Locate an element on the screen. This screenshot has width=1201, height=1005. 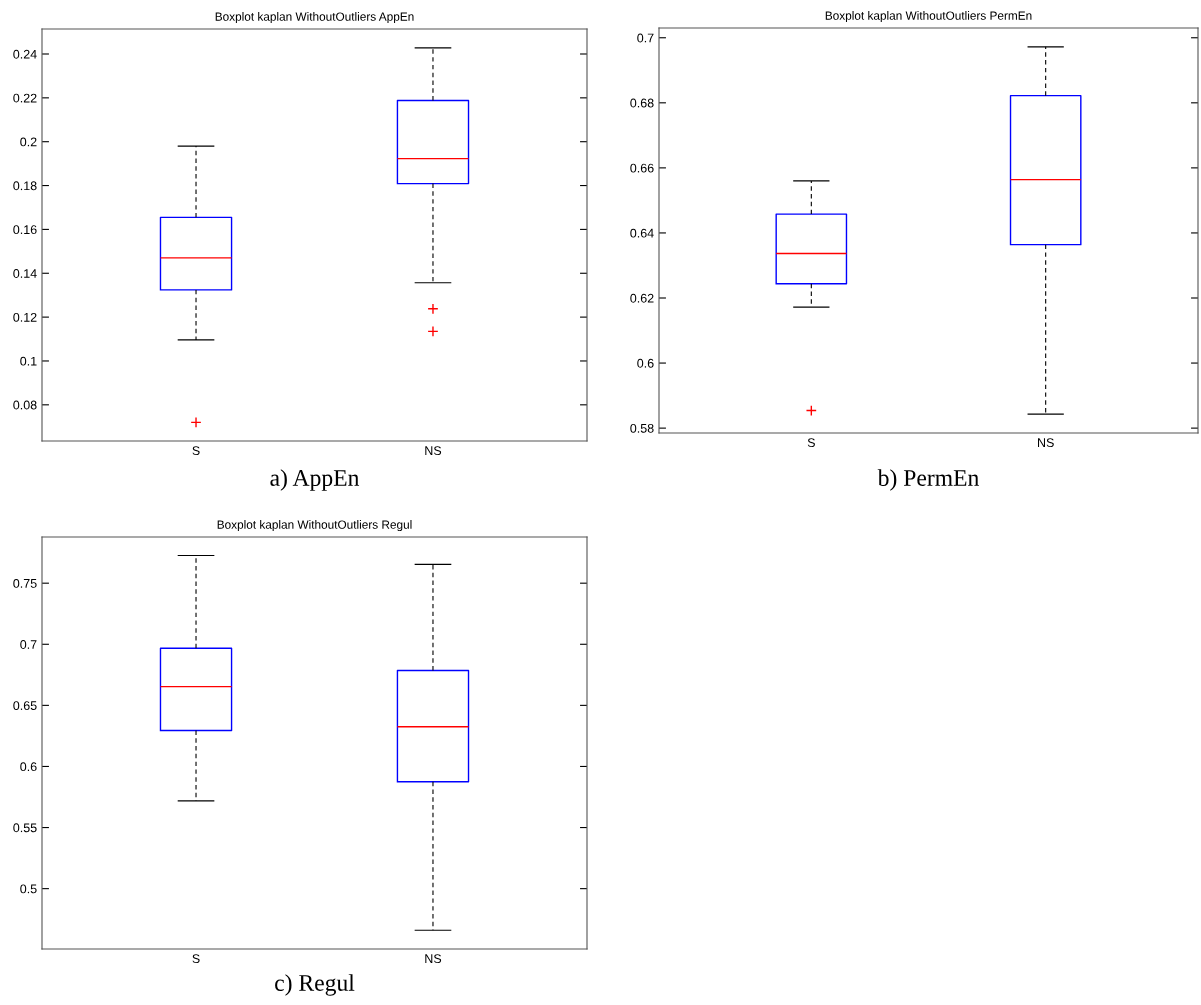
chart-title: Boxplot kaplan WithoutOutliers AppEn is located at coordinates (314, 18).